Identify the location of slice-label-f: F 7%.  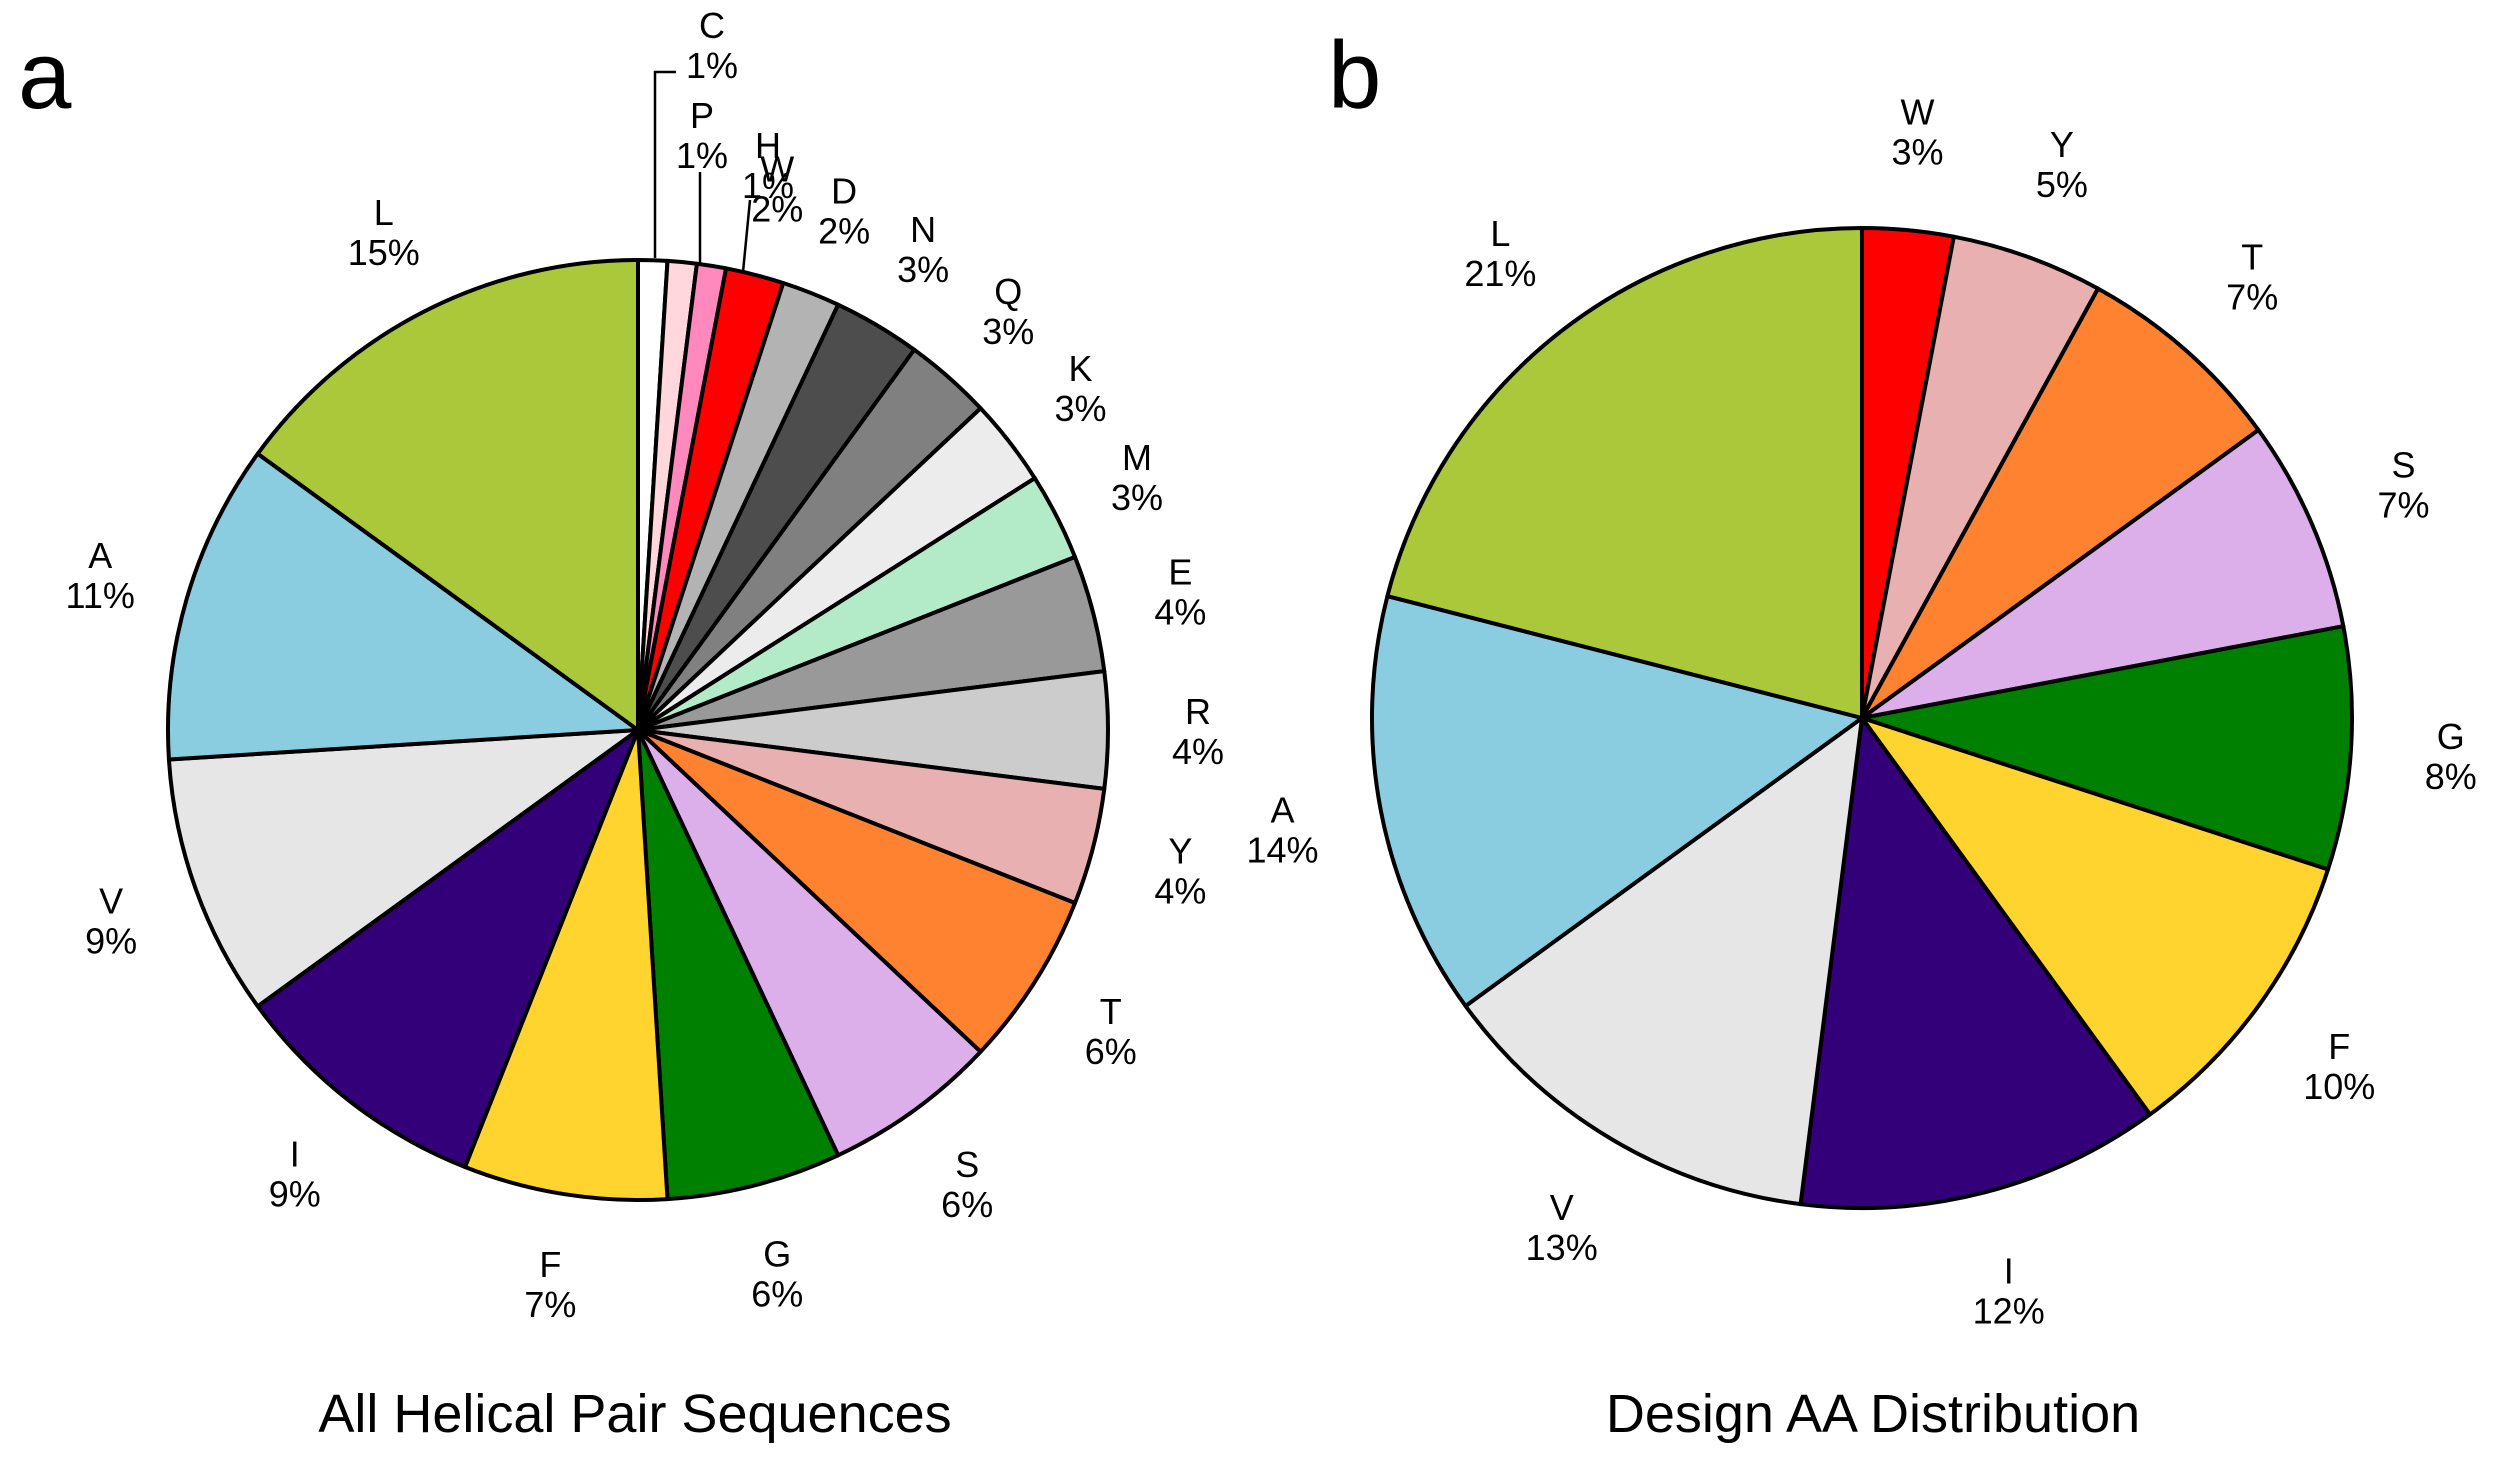
(550, 1284).